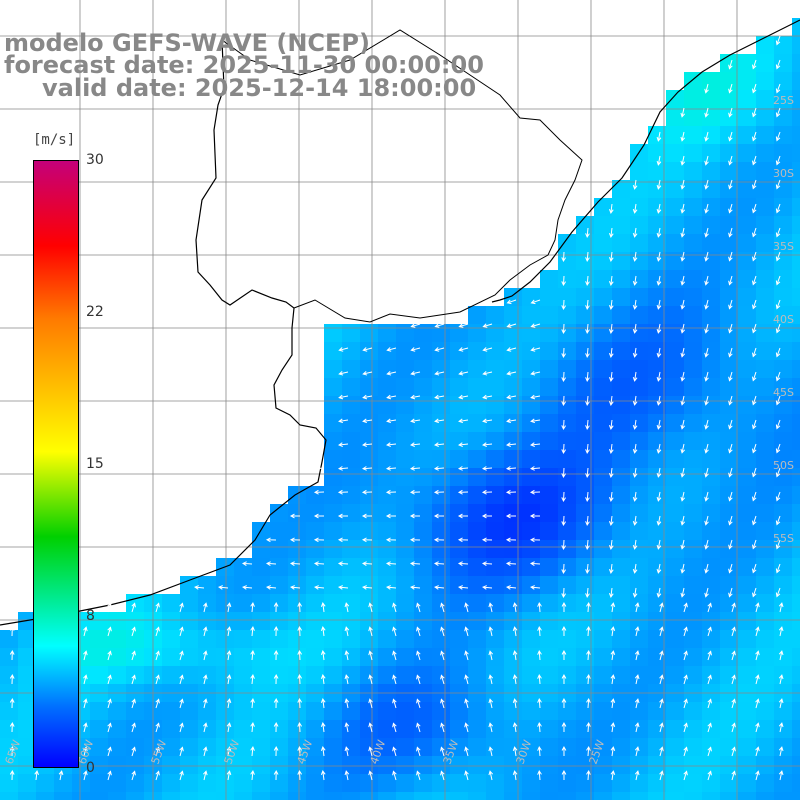 Image resolution: width=800 pixels, height=800 pixels. What do you see at coordinates (90, 768) in the screenshot?
I see `colorbar-label-0: 0` at bounding box center [90, 768].